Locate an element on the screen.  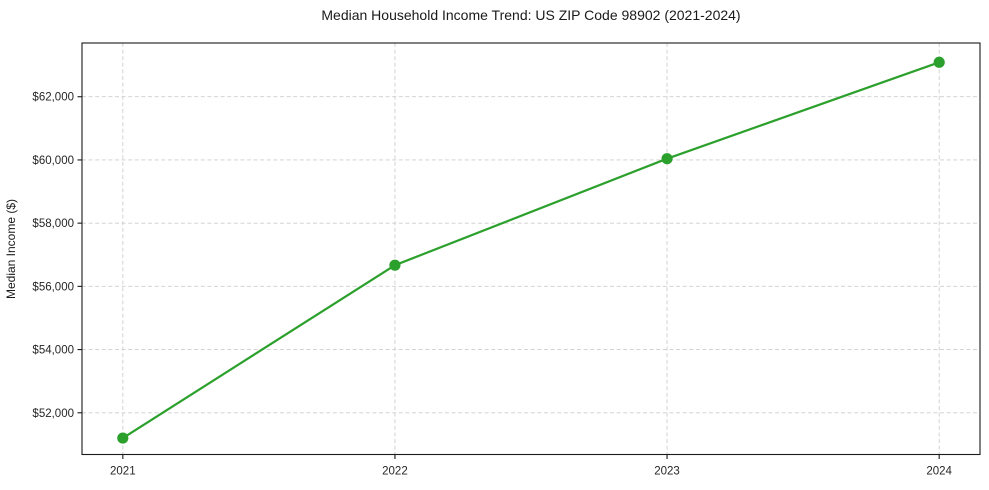
x-tick-label: 2021 is located at coordinates (123, 472).